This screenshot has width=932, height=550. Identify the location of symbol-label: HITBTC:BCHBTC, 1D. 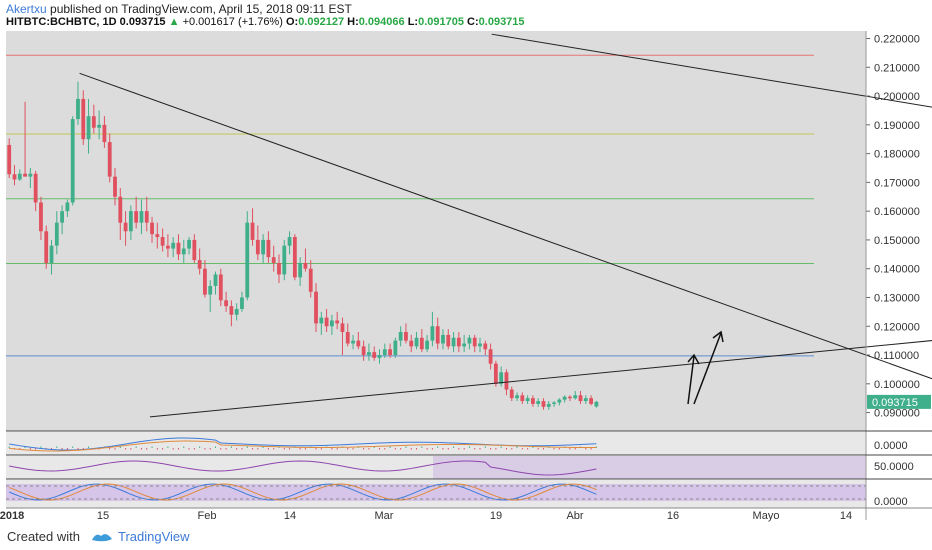
(61, 22).